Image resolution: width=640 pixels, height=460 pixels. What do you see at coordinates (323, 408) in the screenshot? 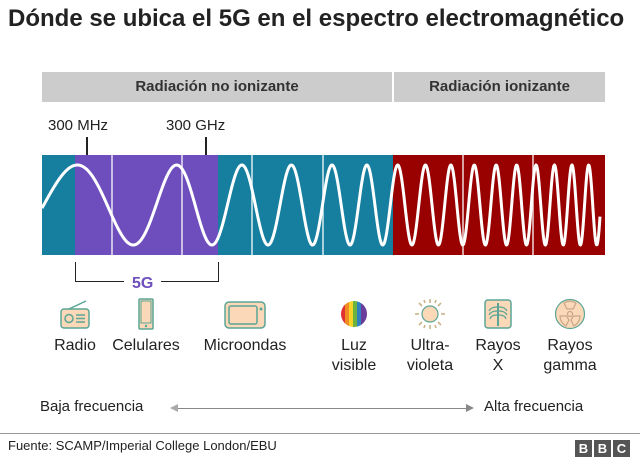
I see `frequency-axis-line` at bounding box center [323, 408].